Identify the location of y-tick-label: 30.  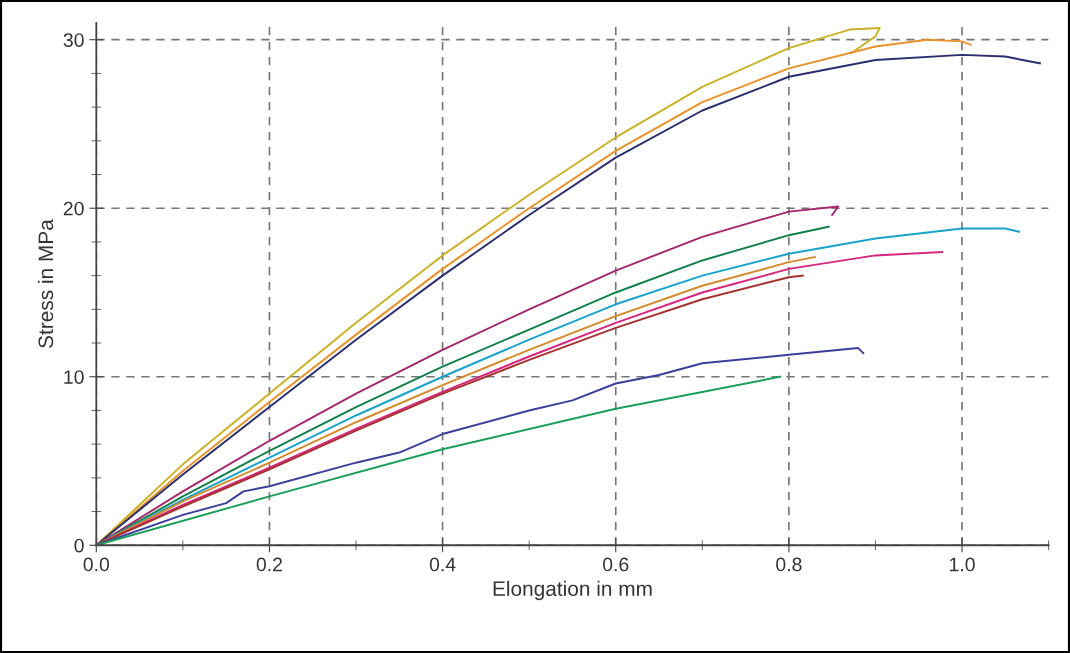
(73, 40).